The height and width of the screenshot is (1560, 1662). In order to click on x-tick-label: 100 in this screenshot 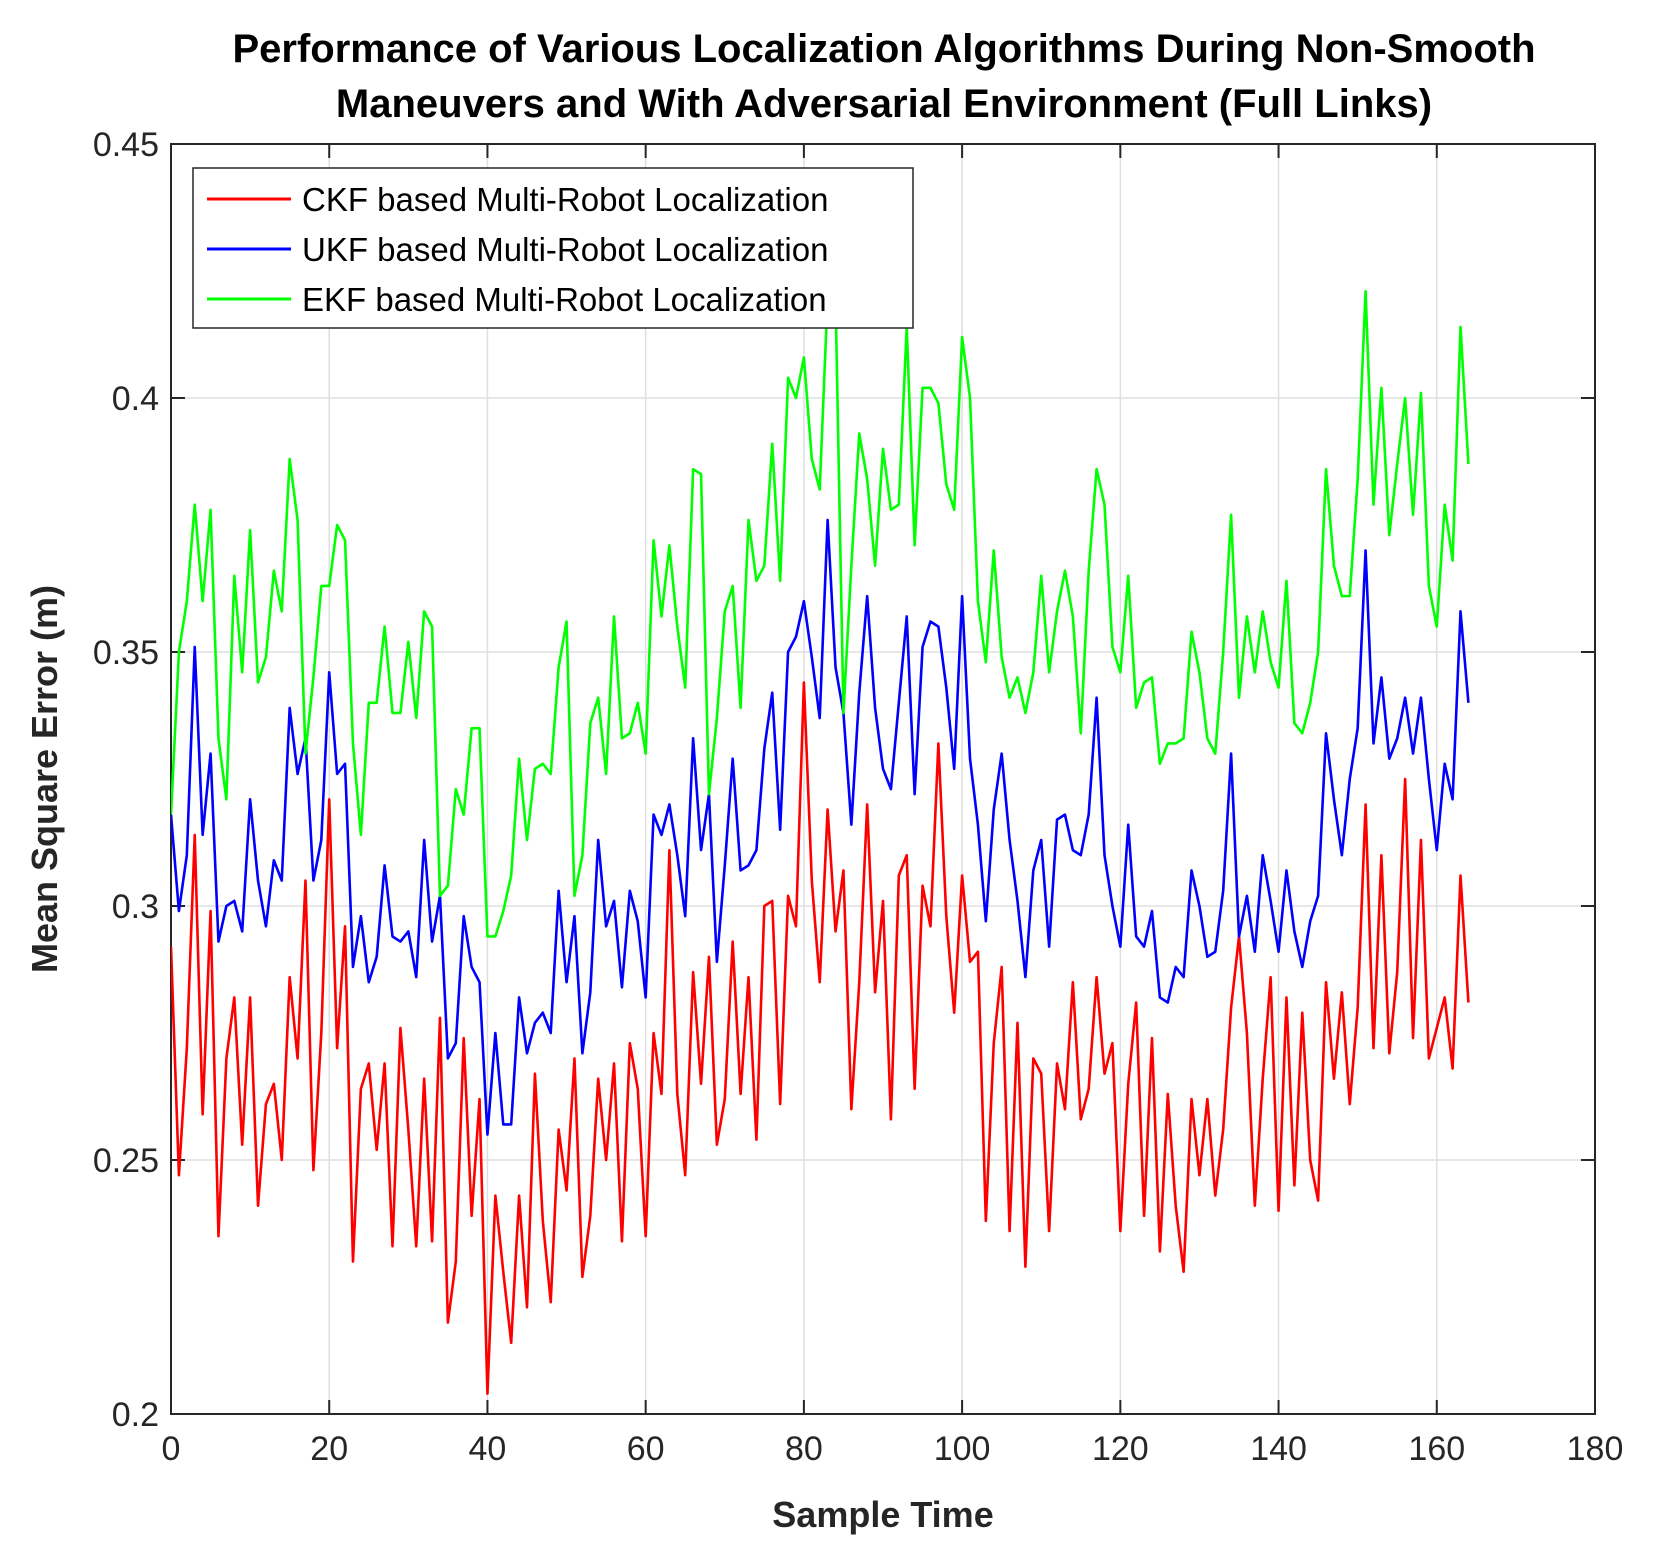, I will do `click(962, 1449)`.